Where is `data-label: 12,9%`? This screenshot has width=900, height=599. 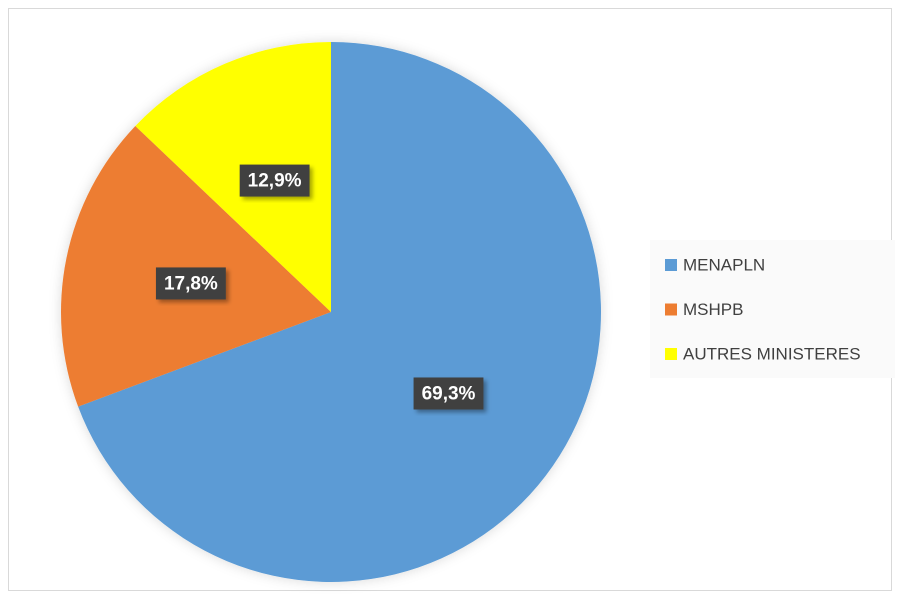
data-label: 12,9% is located at coordinates (275, 181).